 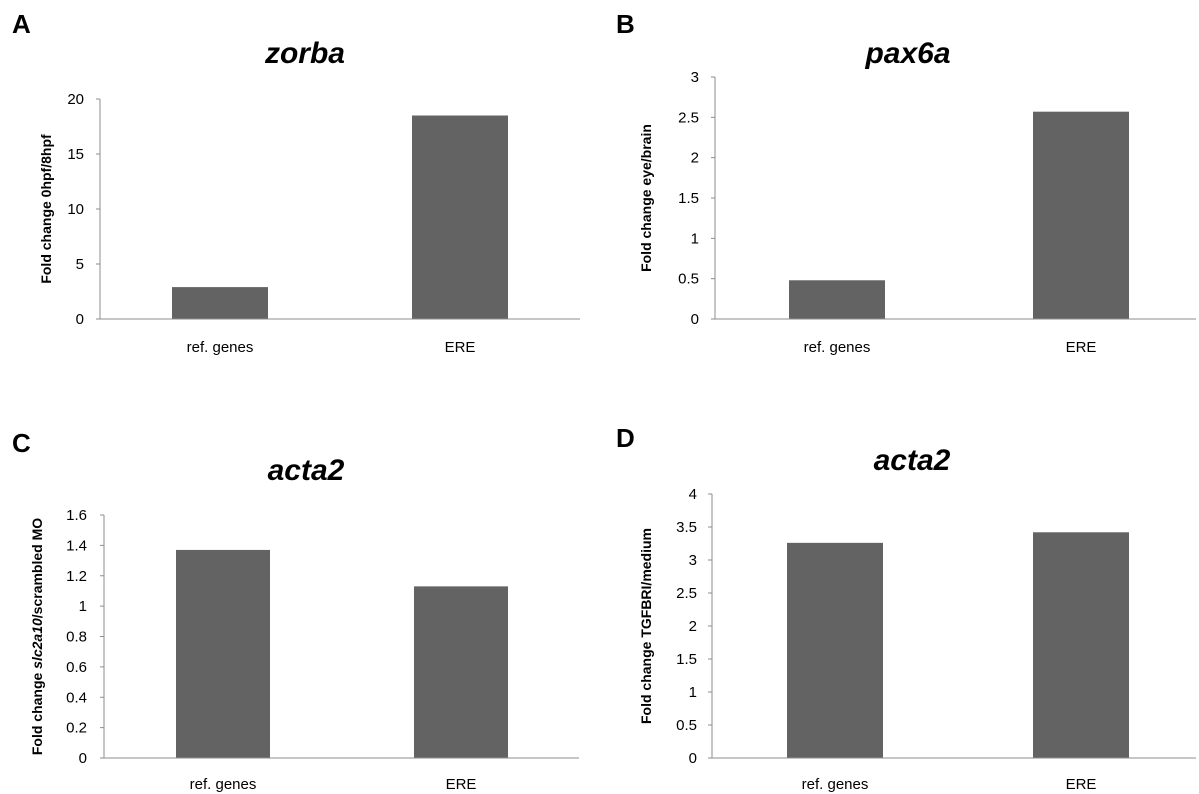 I want to click on panel-d-ytick-label: 1, so click(x=693, y=692).